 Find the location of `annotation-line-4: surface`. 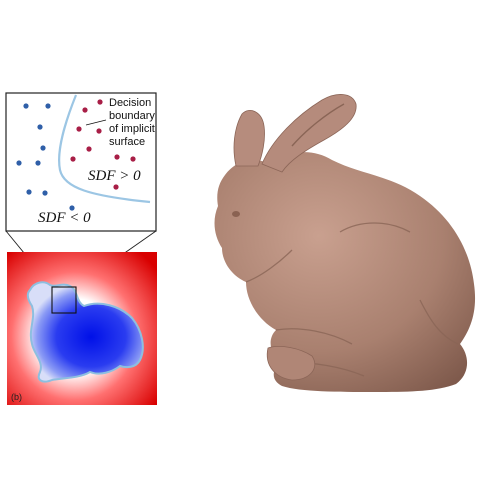

annotation-line-4: surface is located at coordinates (127, 142).